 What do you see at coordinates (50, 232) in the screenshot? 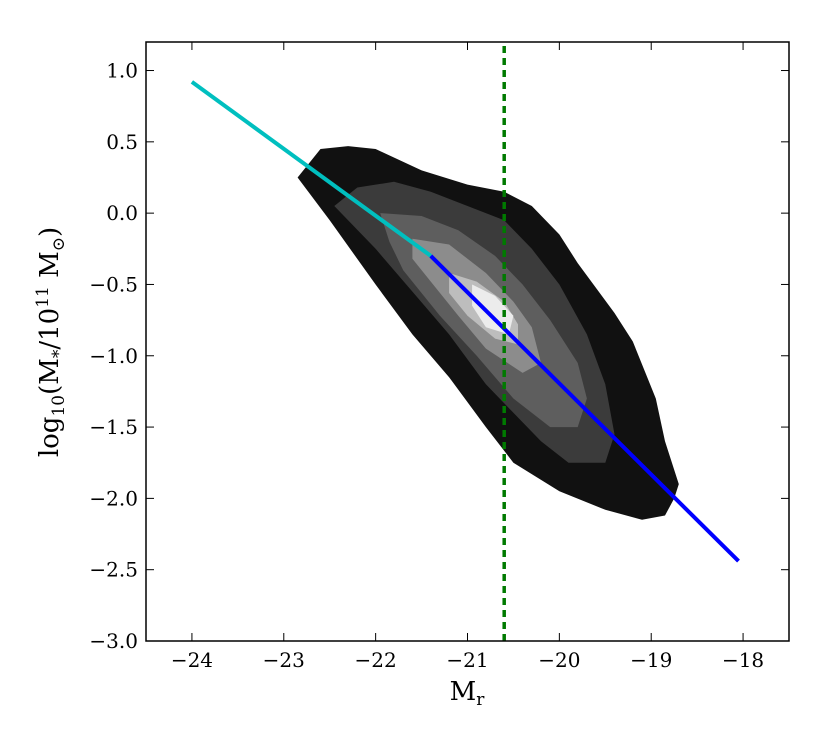
I see `y-label-close: )` at bounding box center [50, 232].